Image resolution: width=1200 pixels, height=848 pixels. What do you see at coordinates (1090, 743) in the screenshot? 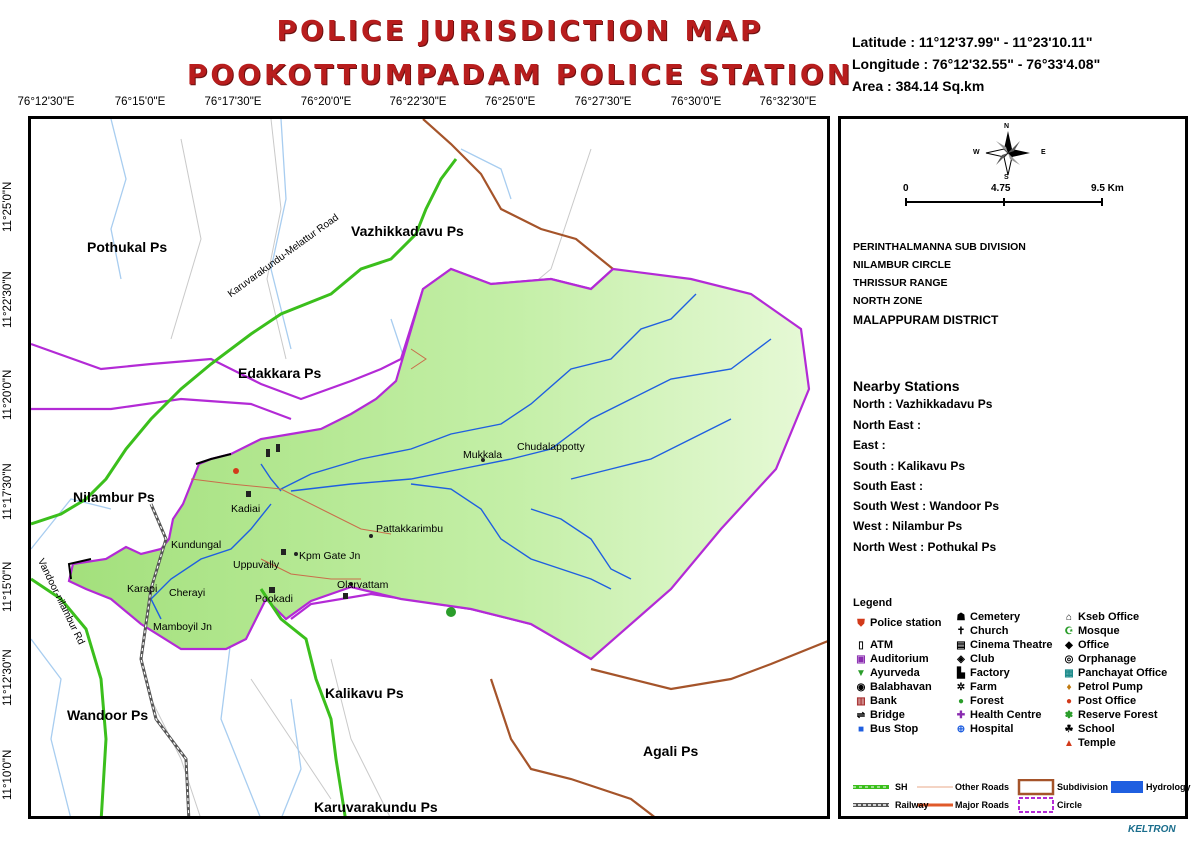
I see `legend-temple: ▲ Temple` at bounding box center [1090, 743].